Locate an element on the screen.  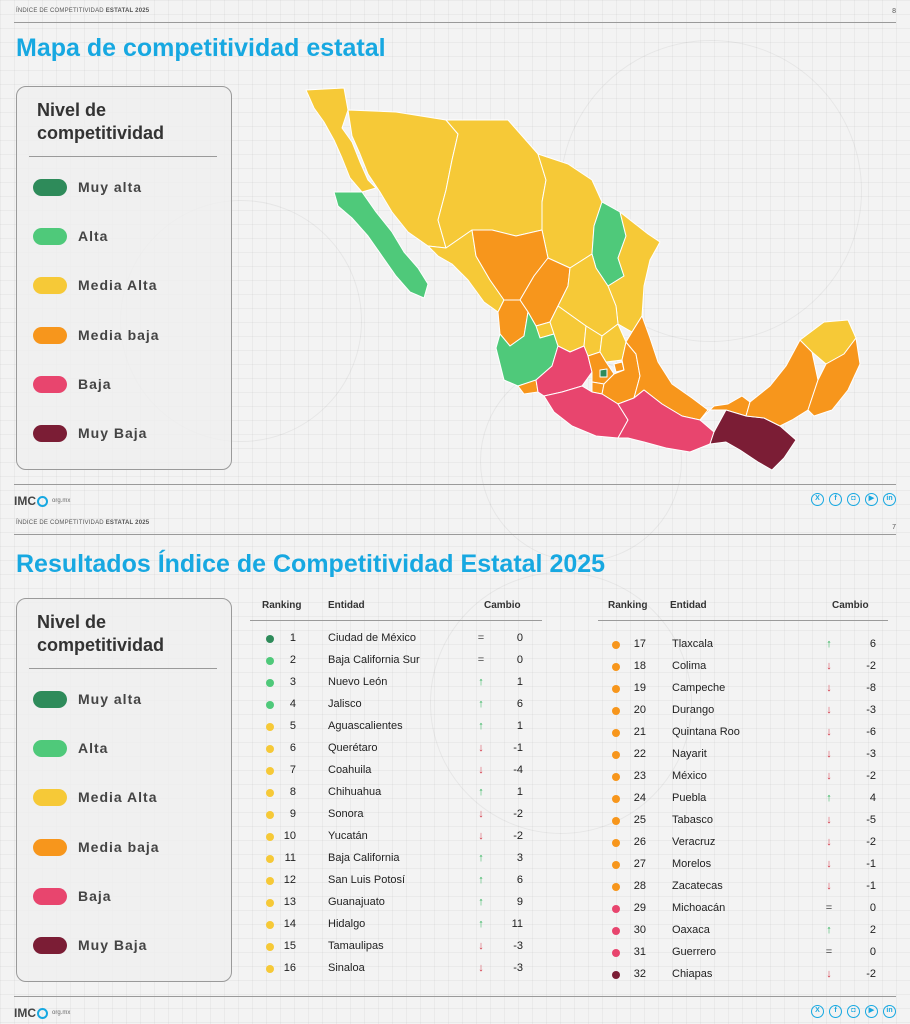
change-value: -6 is located at coordinates (871, 732).